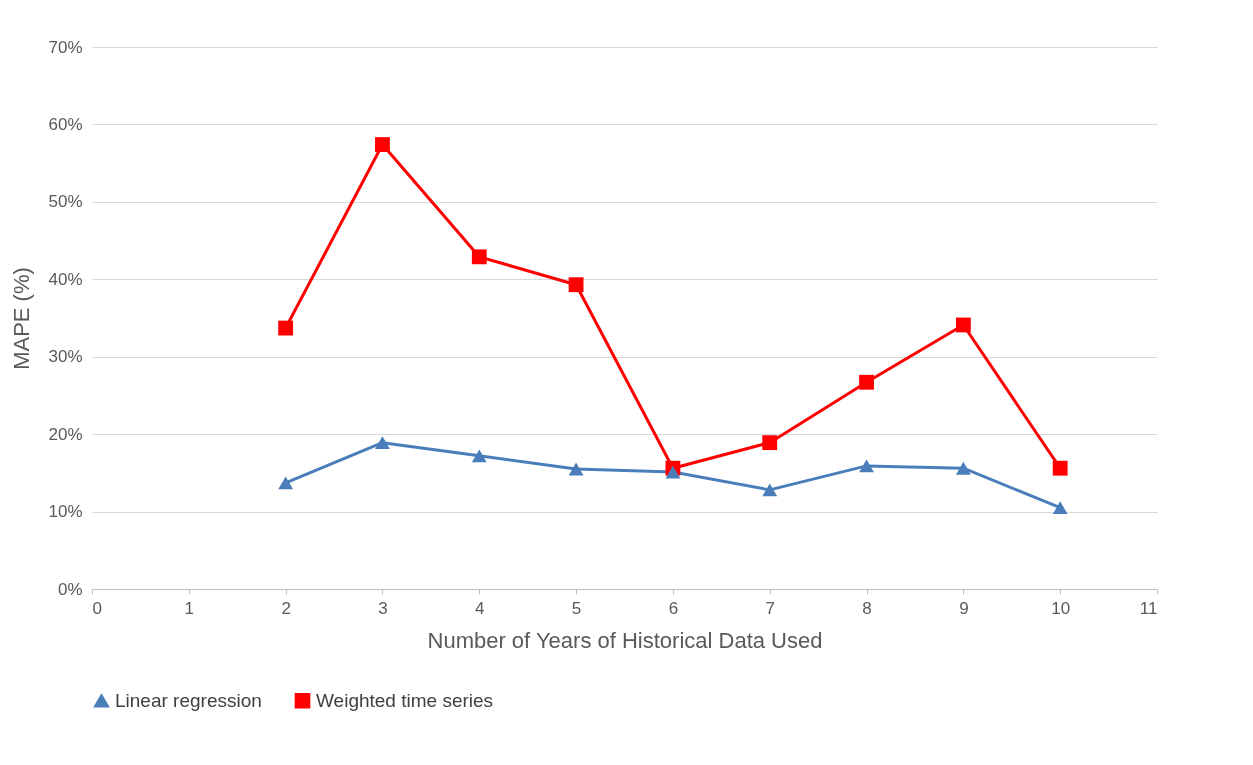  Describe the element at coordinates (576, 608) in the screenshot. I see `x-tick-label: 5` at that location.